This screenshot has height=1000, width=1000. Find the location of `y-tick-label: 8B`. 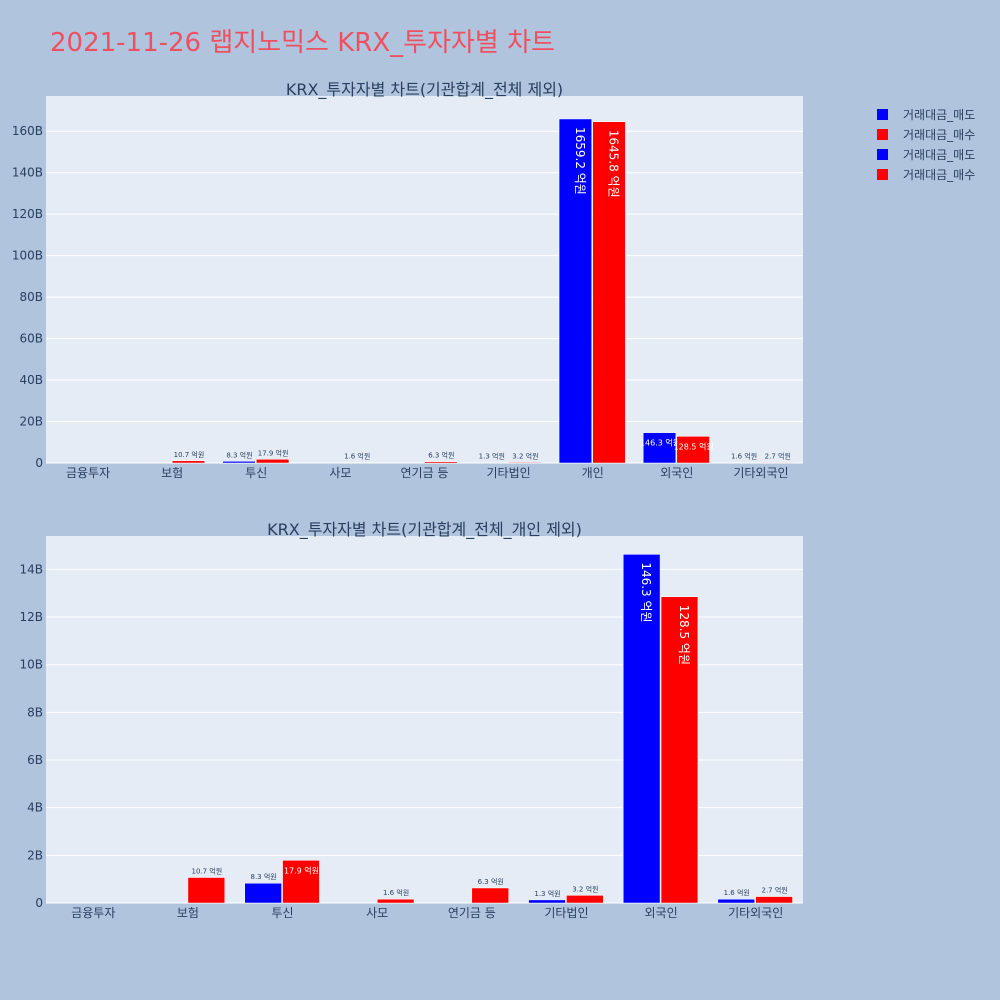

y-tick-label: 8B is located at coordinates (35, 712).